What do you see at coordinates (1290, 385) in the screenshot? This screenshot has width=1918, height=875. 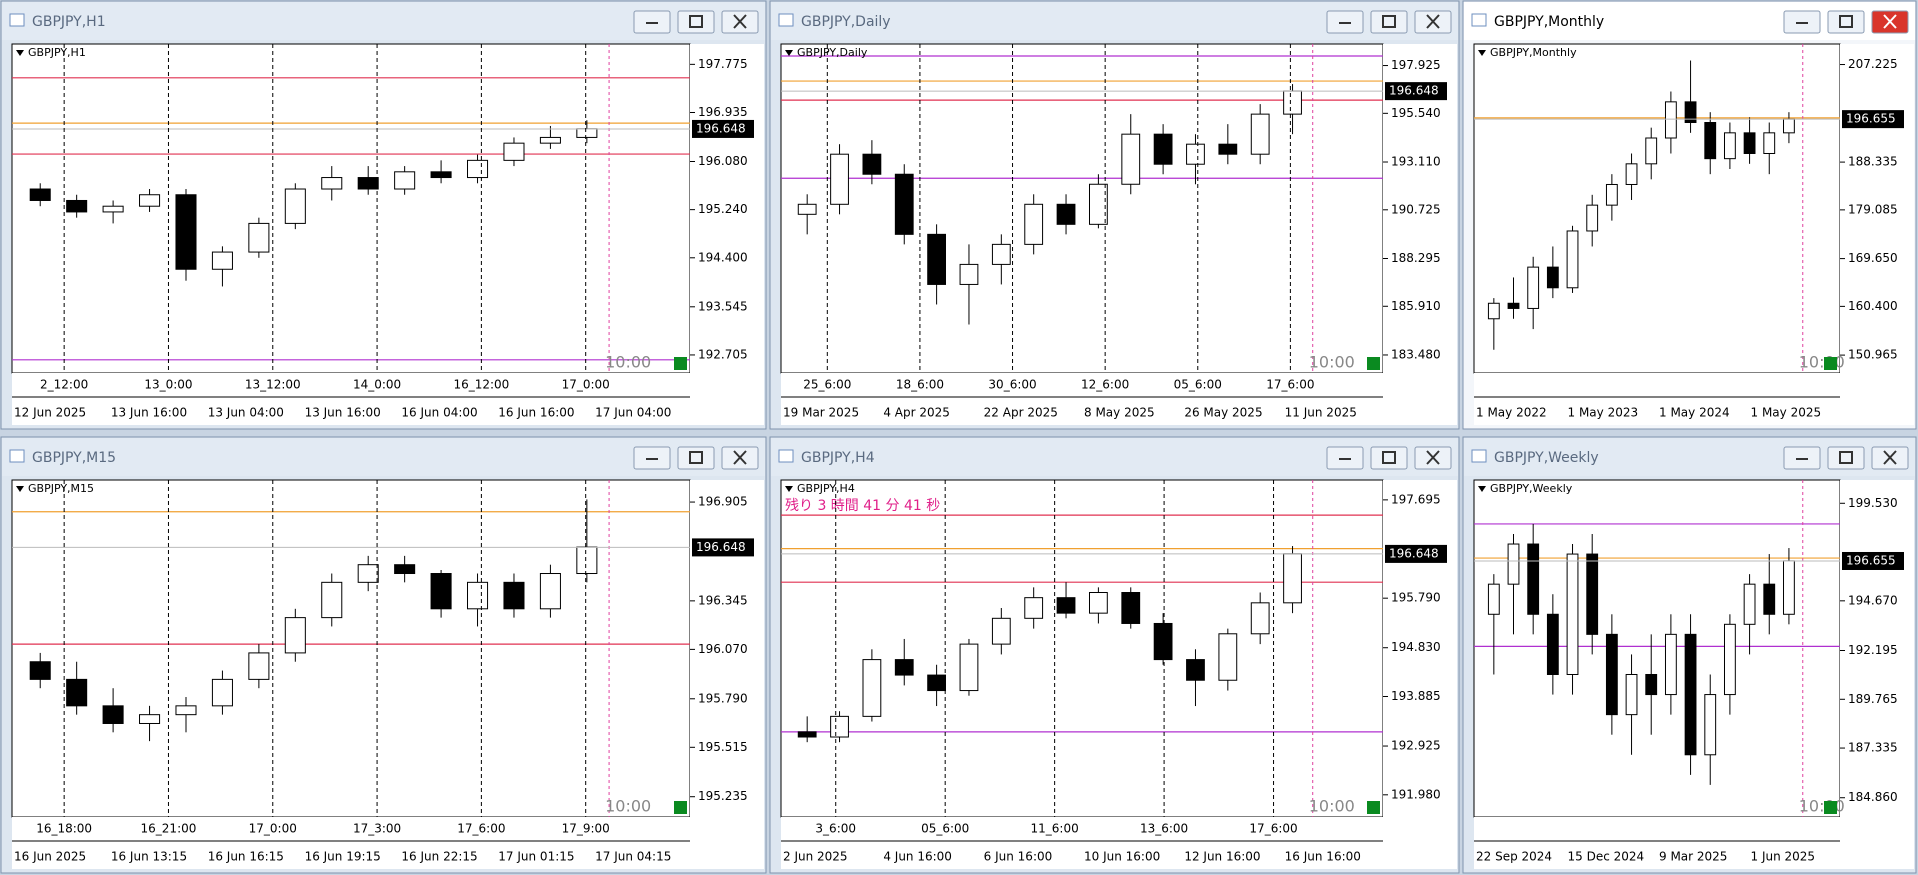 I see `time-mark: 17_6:00` at bounding box center [1290, 385].